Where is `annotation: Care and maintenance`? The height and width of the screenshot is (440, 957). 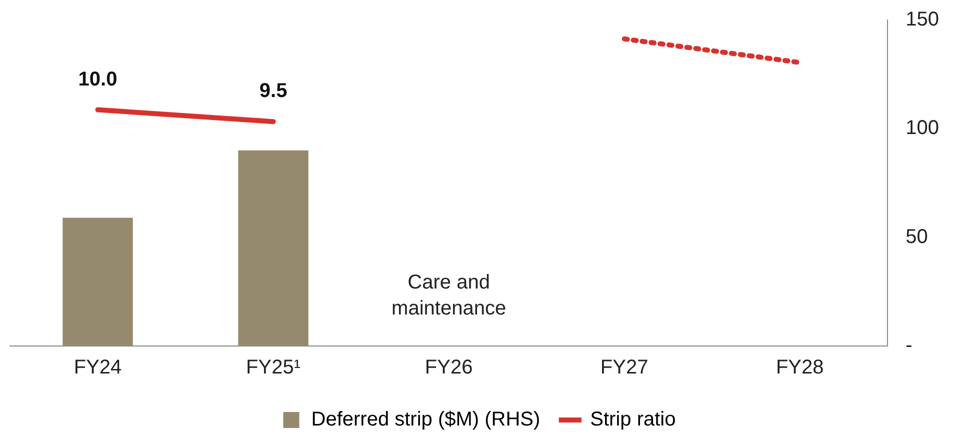
annotation: Care and maintenance is located at coordinates (449, 296).